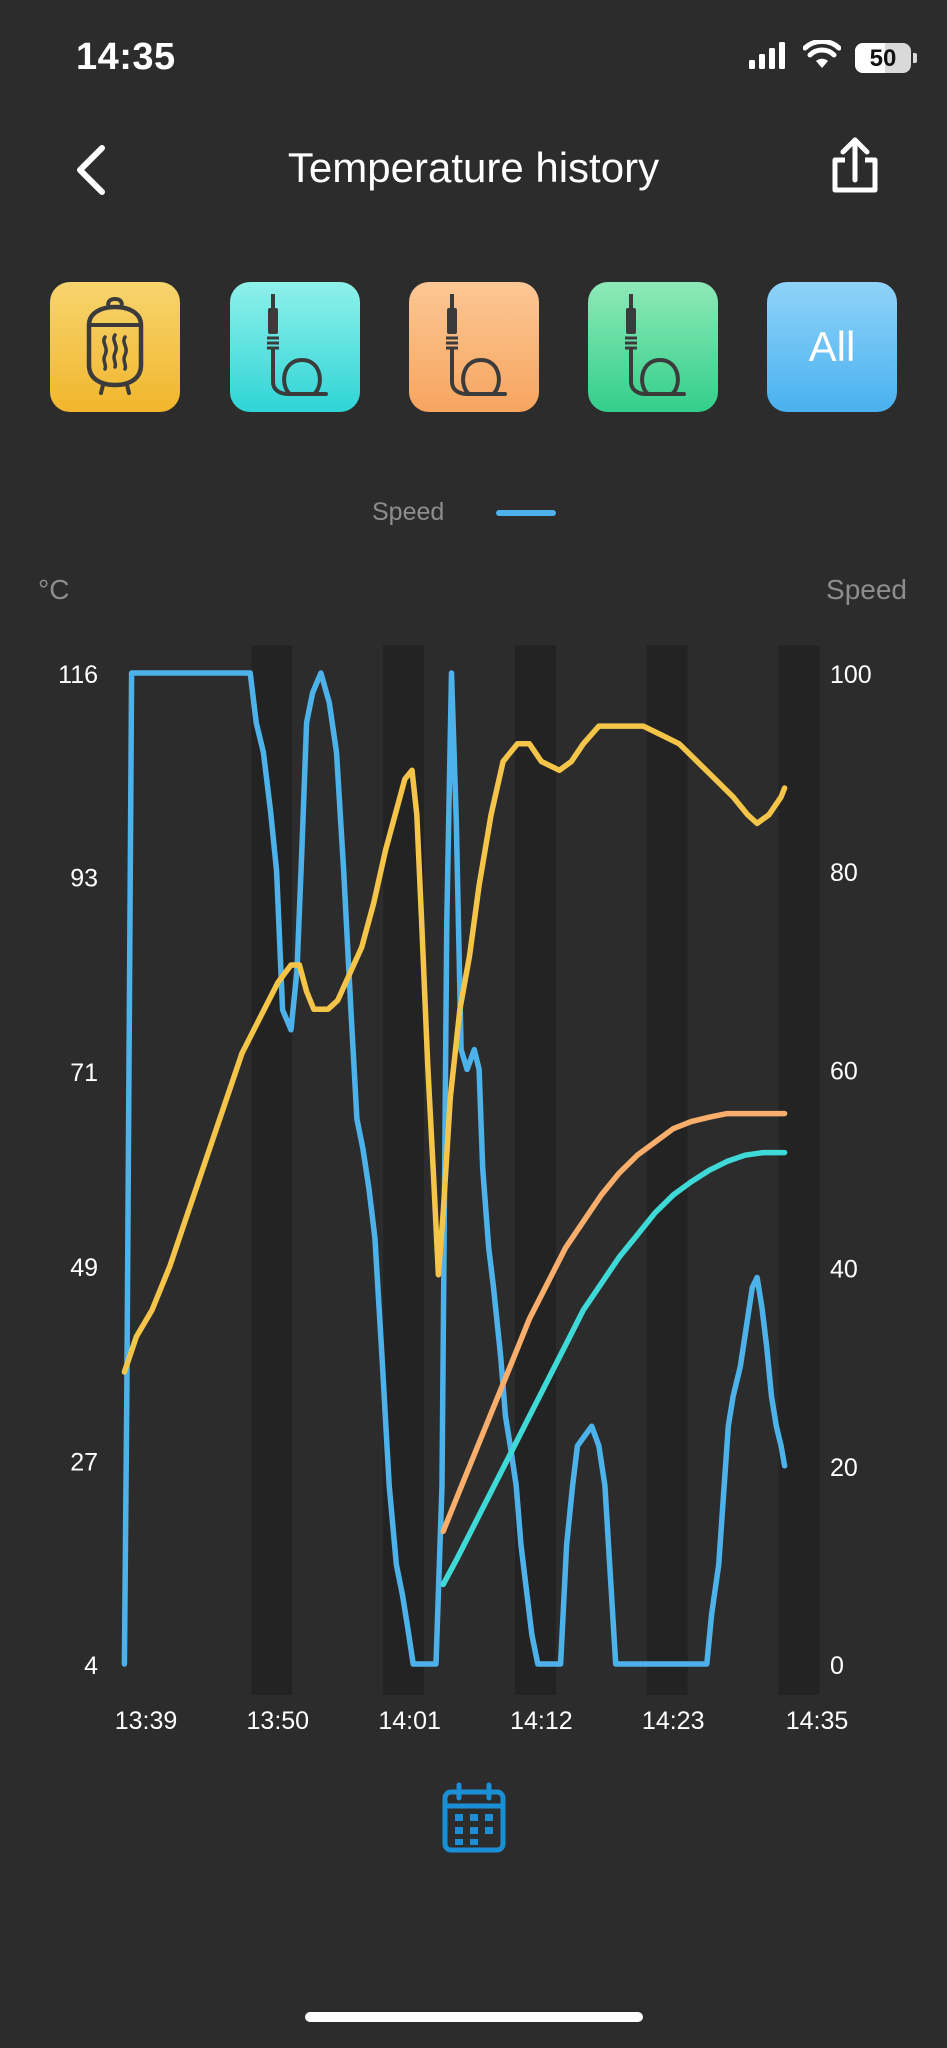  What do you see at coordinates (84, 879) in the screenshot?
I see `y-left-tick-label: 93` at bounding box center [84, 879].